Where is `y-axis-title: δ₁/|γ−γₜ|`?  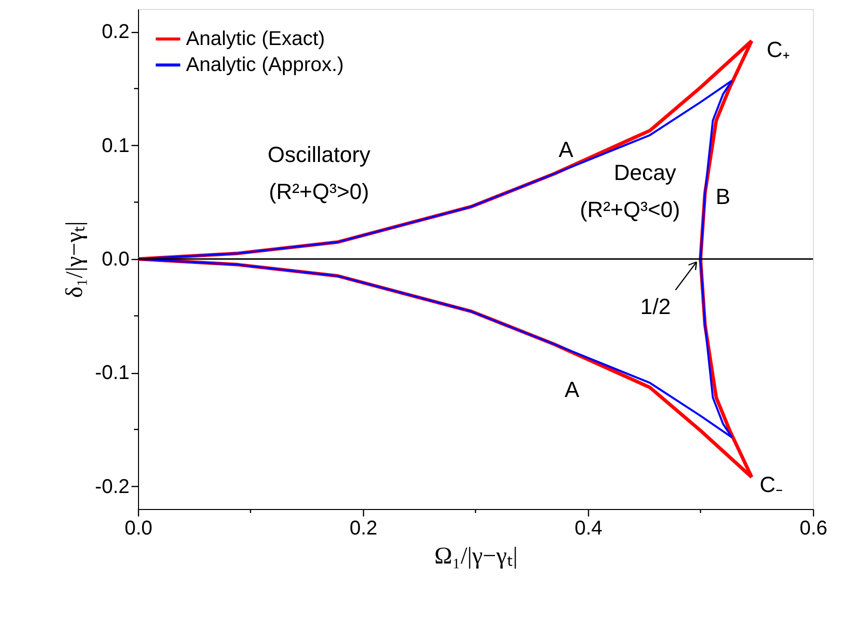 y-axis-title: δ₁/|γ−γₜ| is located at coordinates (75, 259).